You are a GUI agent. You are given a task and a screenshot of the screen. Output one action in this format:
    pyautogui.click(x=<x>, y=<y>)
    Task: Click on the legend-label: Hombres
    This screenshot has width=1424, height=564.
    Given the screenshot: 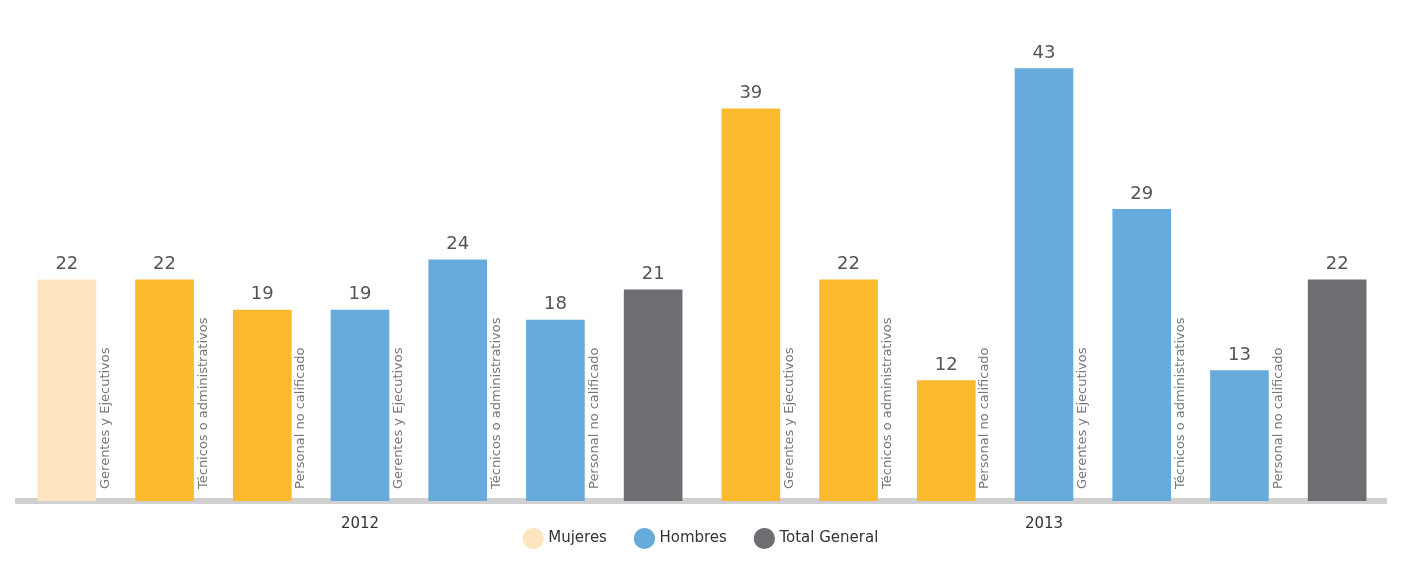 What is the action you would take?
    pyautogui.click(x=693, y=537)
    